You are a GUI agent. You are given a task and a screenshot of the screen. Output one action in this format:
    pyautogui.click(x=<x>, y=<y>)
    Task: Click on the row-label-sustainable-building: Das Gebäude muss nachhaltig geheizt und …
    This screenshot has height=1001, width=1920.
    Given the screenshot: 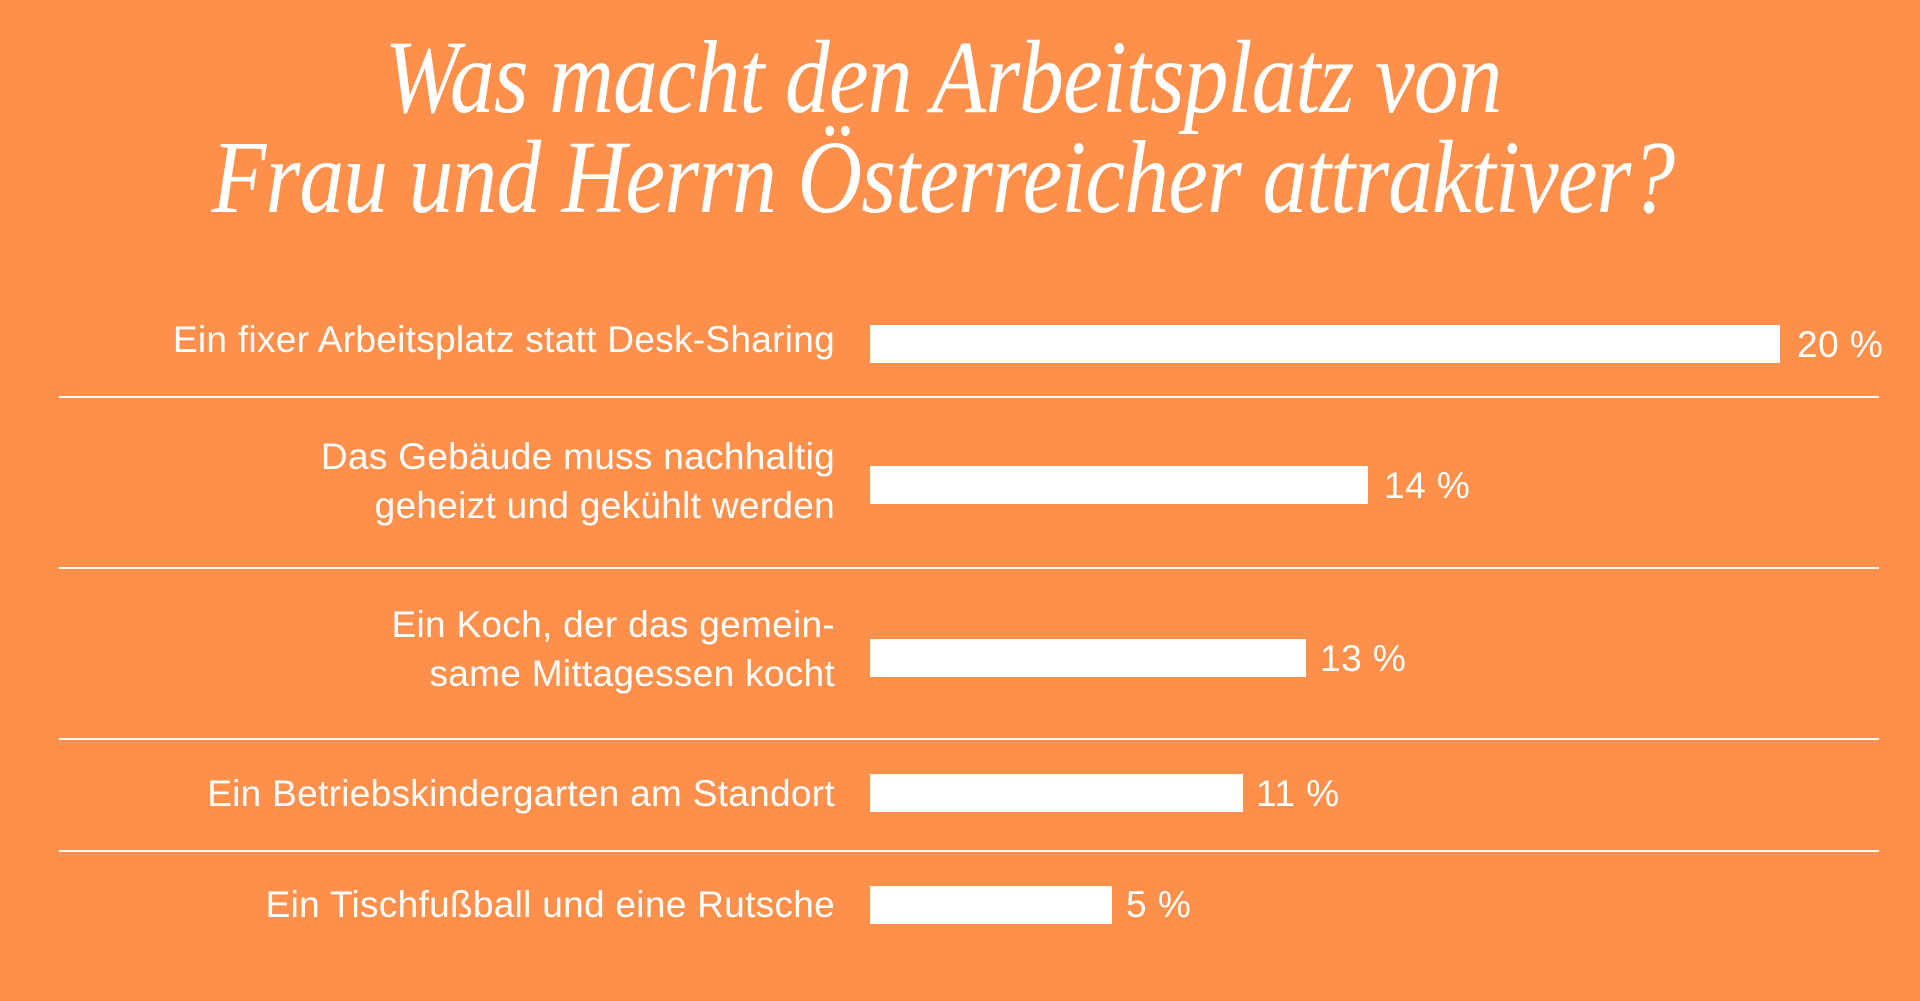 What is the action you would take?
    pyautogui.click(x=578, y=481)
    